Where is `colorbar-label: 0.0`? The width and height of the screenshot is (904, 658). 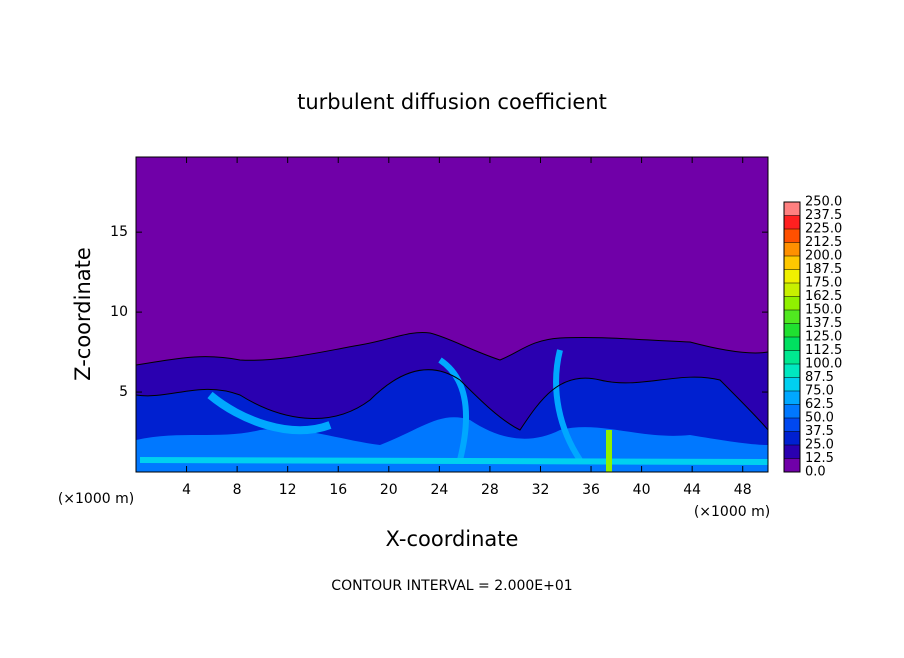
colorbar-label: 0.0 is located at coordinates (815, 472).